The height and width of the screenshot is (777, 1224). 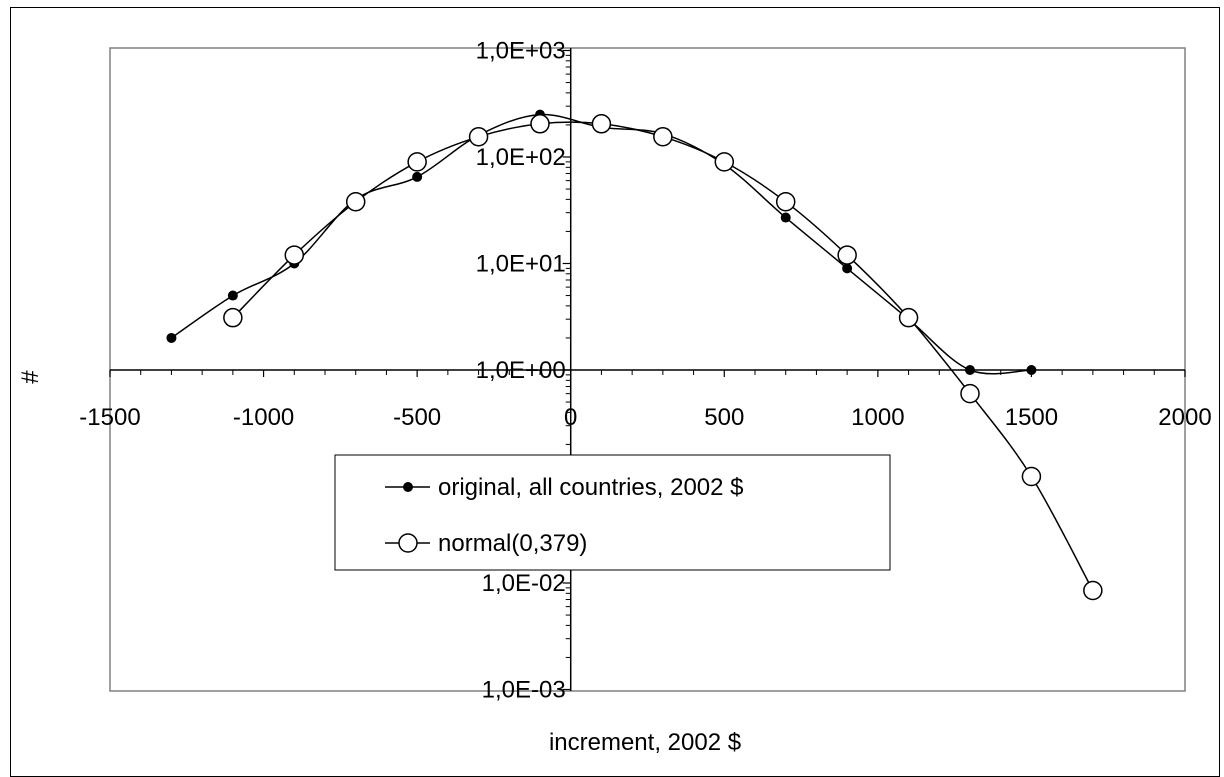 I want to click on x-tick-label: -1000, so click(x=263, y=417).